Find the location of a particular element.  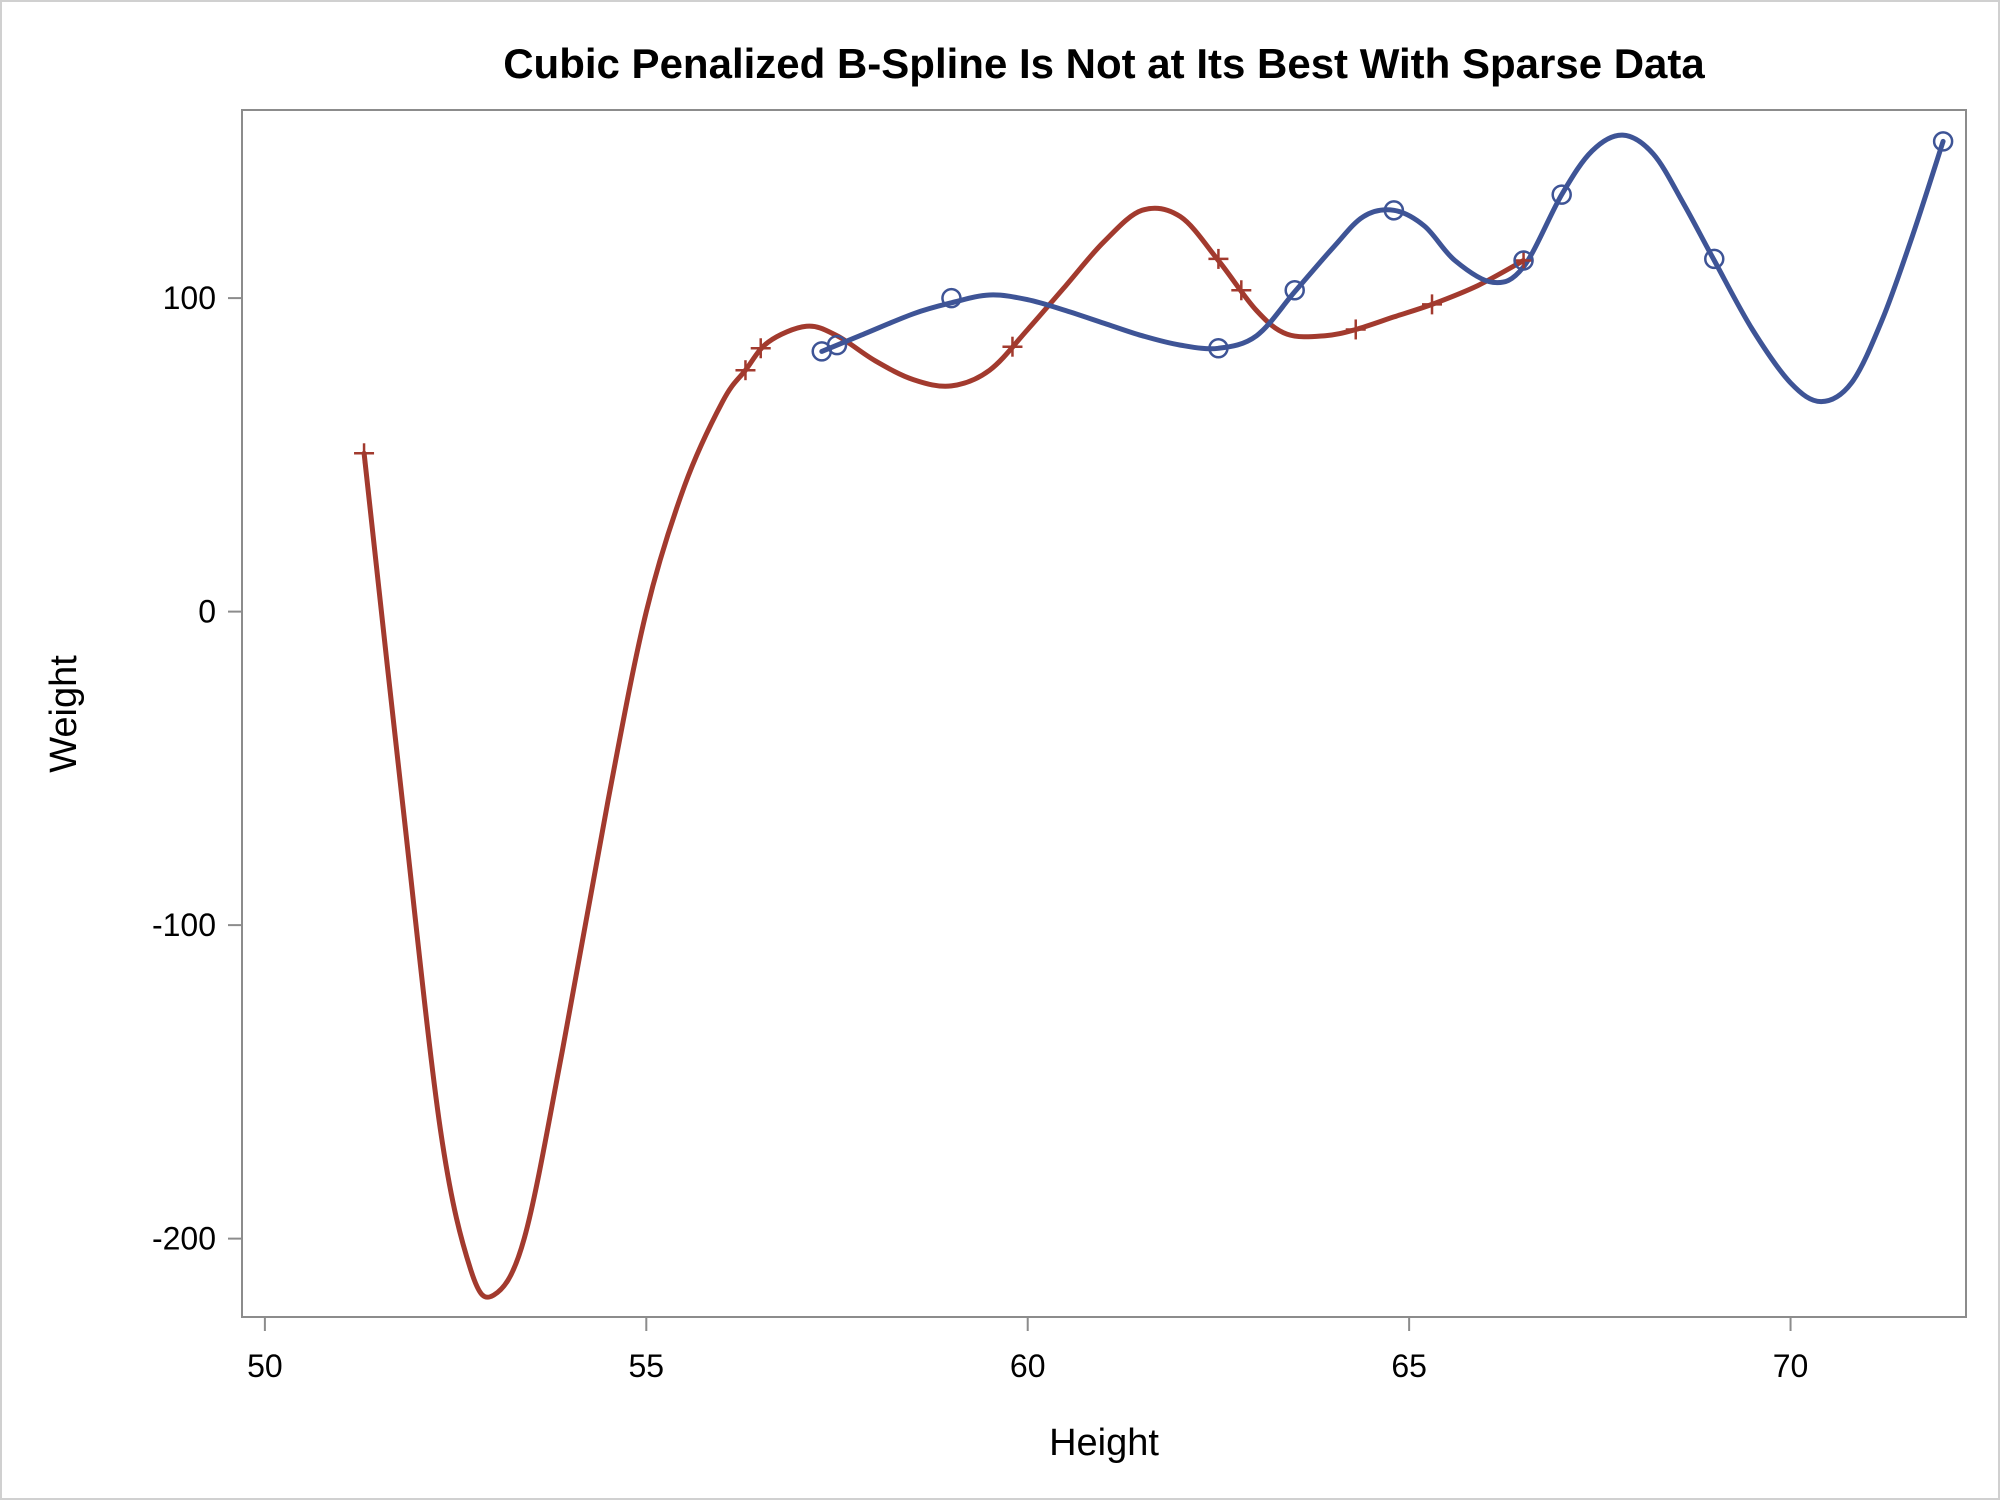

x-tick-label: 55 is located at coordinates (647, 1366).